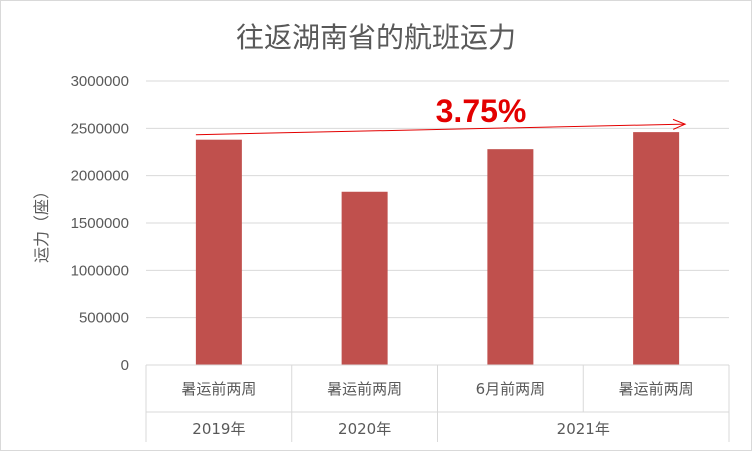 This screenshot has height=451, width=752. Describe the element at coordinates (100, 81) in the screenshot. I see `y-tick-label: 3000000` at that location.